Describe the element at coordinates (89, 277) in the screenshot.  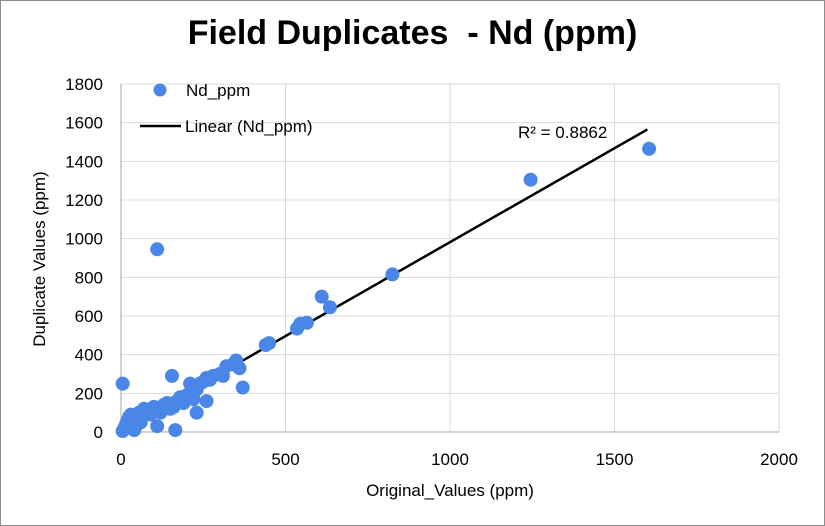
I see `y-tick-label: 800` at that location.